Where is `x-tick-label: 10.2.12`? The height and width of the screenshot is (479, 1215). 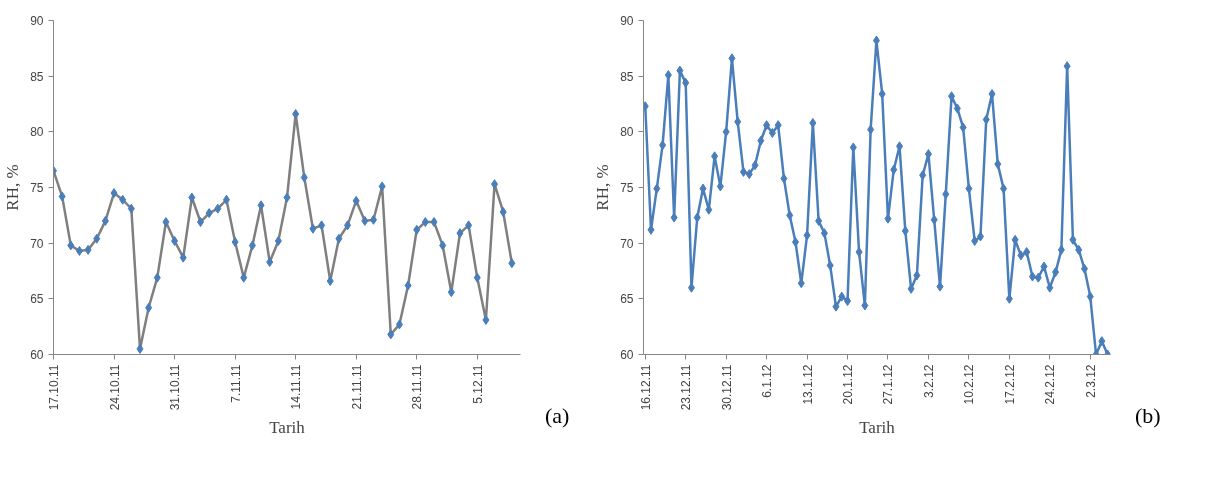 x-tick-label: 10.2.12 is located at coordinates (969, 384).